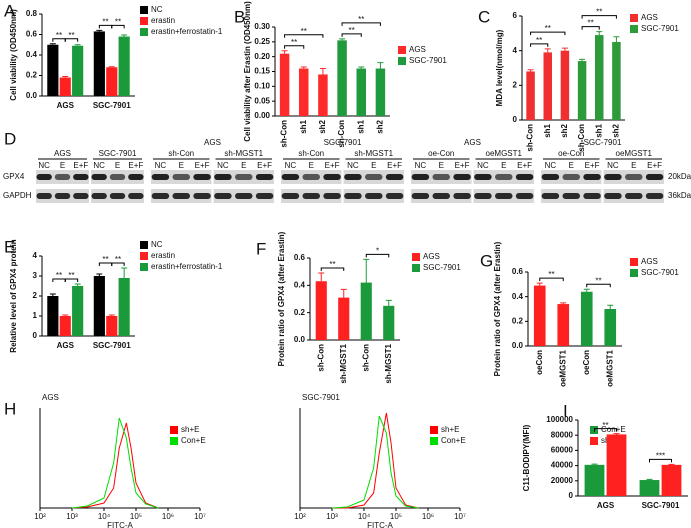 This screenshot has height=528, width=691. I want to click on y-axis-label: C11-BODIPY(MFI), so click(526, 457).